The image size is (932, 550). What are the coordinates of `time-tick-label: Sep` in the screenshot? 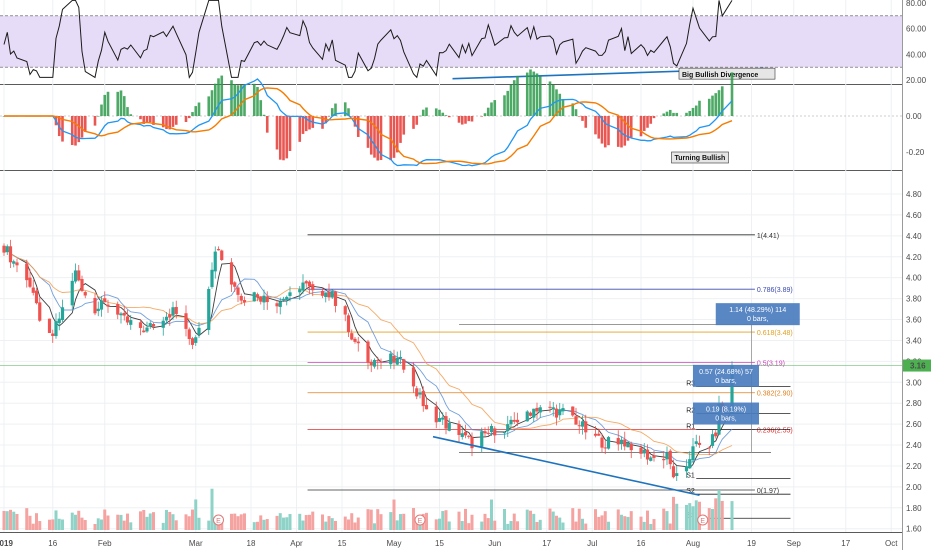 It's located at (794, 543).